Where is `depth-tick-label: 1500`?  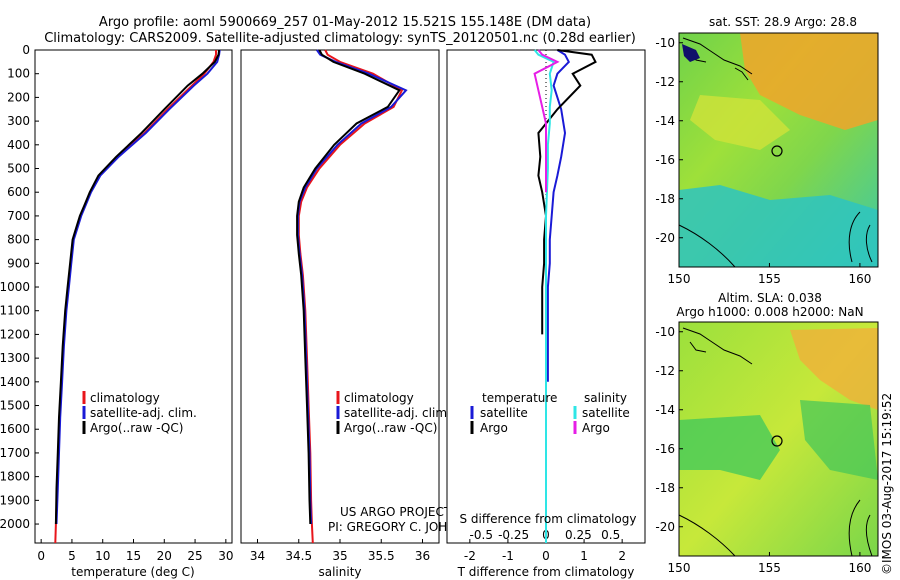
depth-tick-label: 1500 is located at coordinates (15, 406).